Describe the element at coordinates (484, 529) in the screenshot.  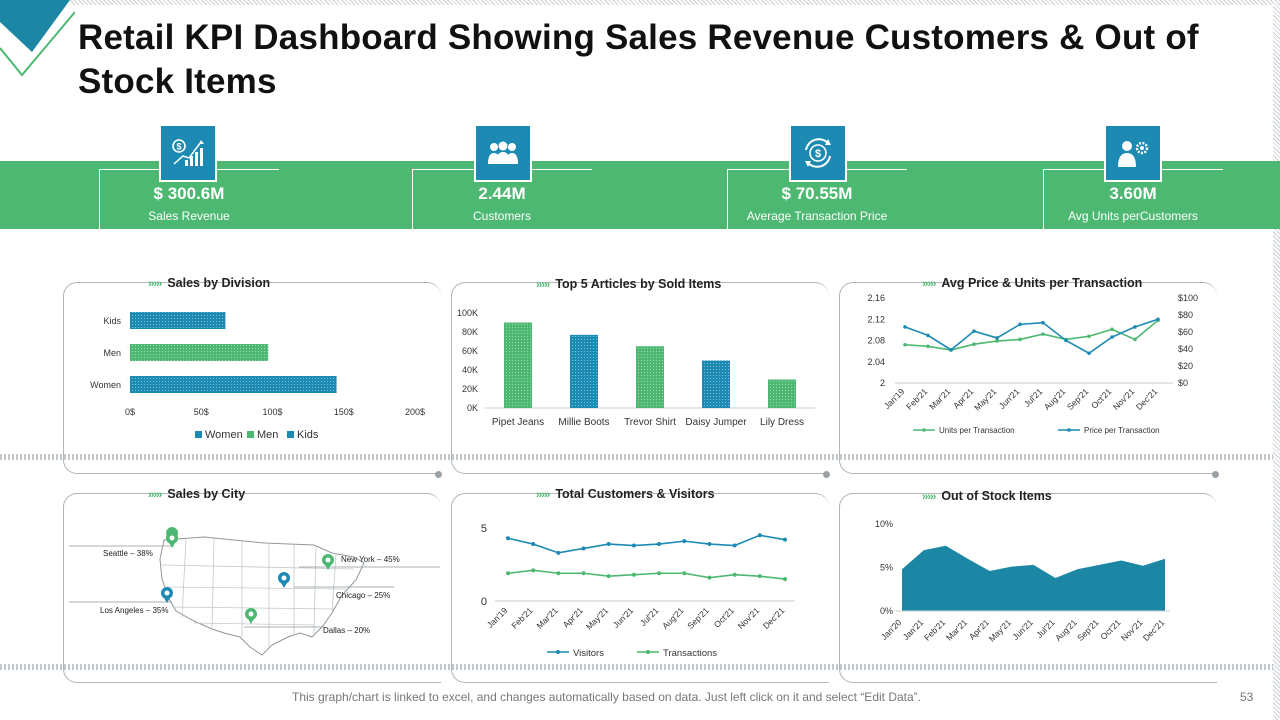
I see `y-tick-label: 5` at that location.